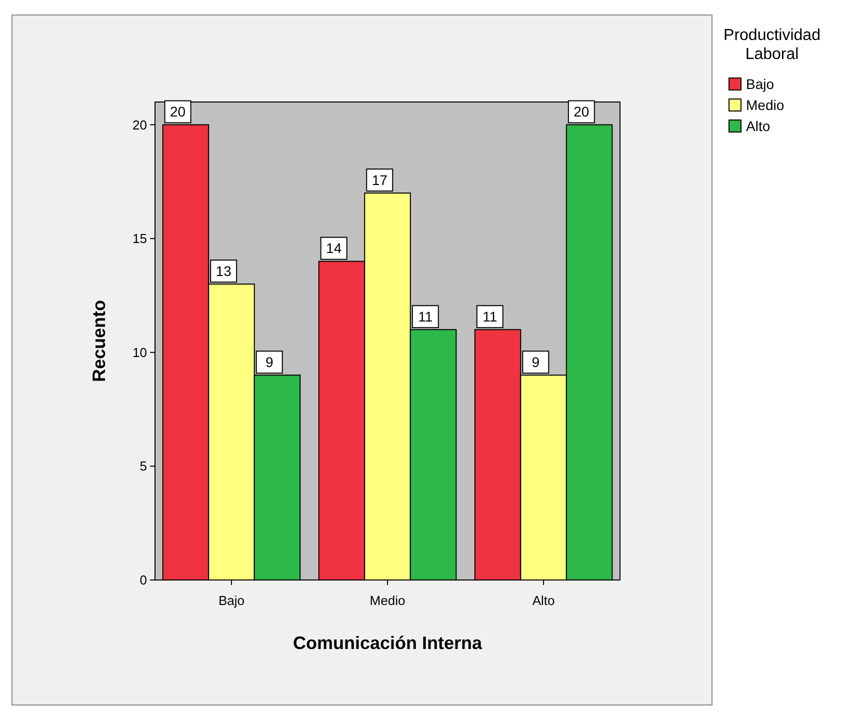 The width and height of the screenshot is (844, 711). Describe the element at coordinates (231, 600) in the screenshot. I see `x-tick-label: Bajo` at that location.